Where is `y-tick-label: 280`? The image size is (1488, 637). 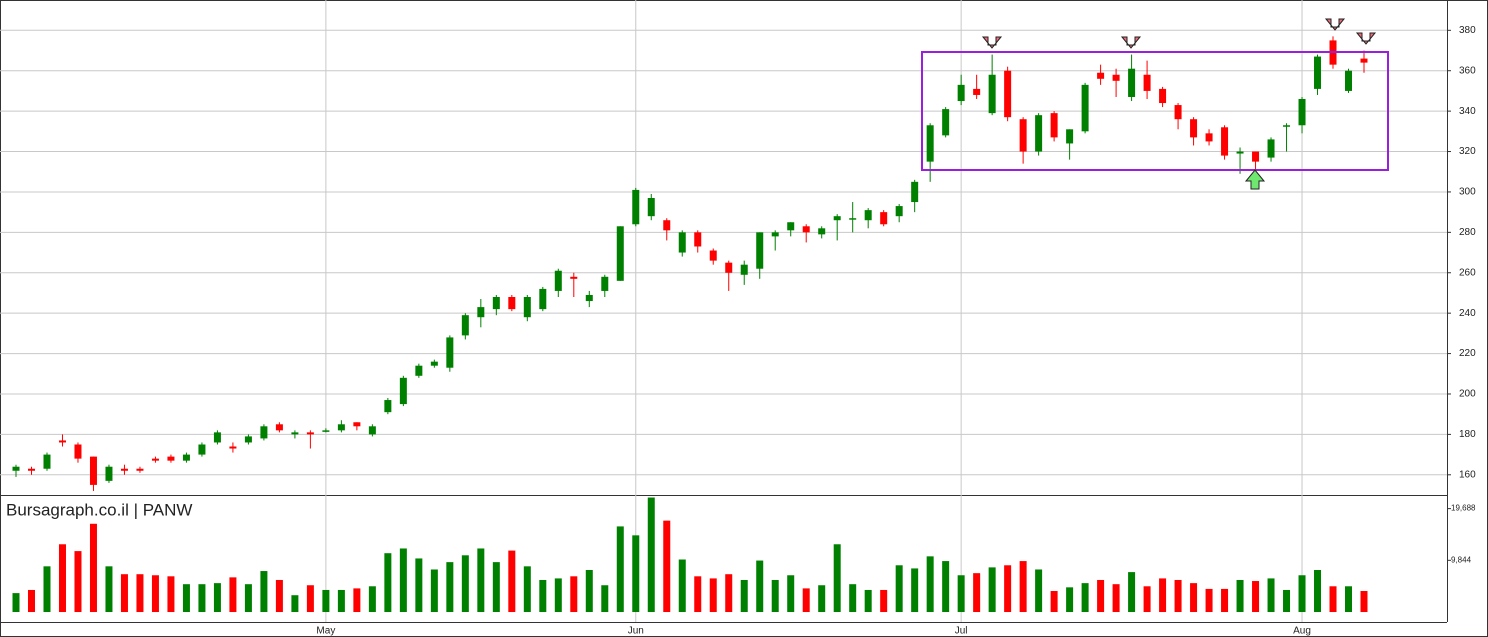
y-tick-label: 280 is located at coordinates (1467, 232).